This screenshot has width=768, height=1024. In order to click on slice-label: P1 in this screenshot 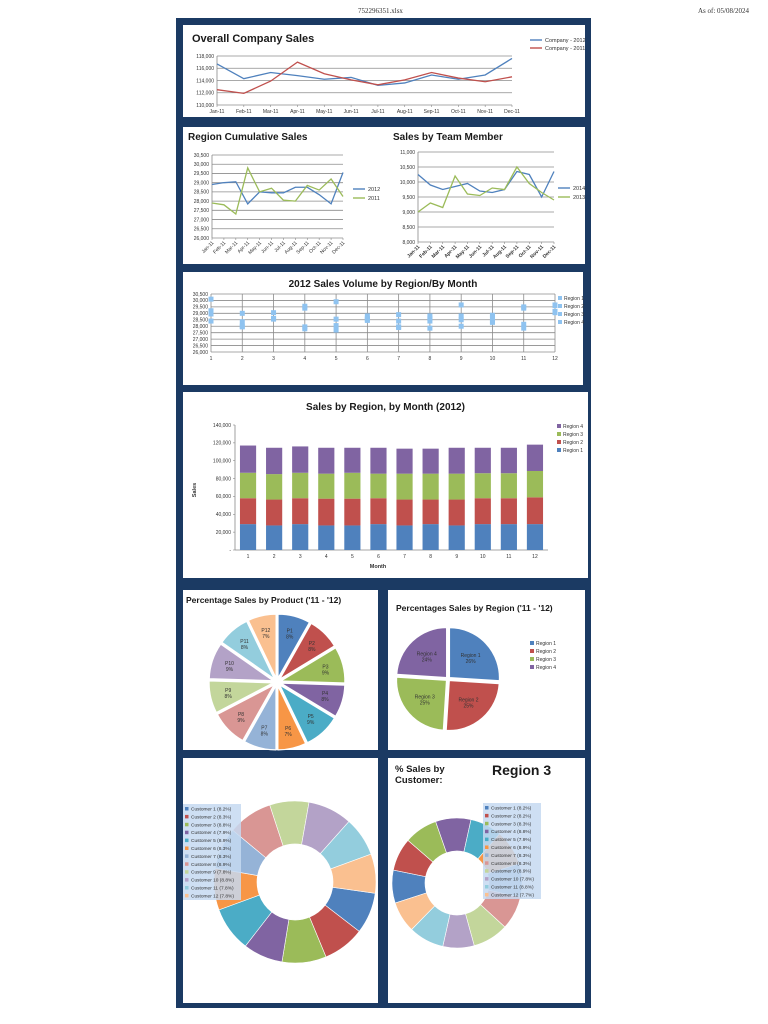, I will do `click(290, 632)`.